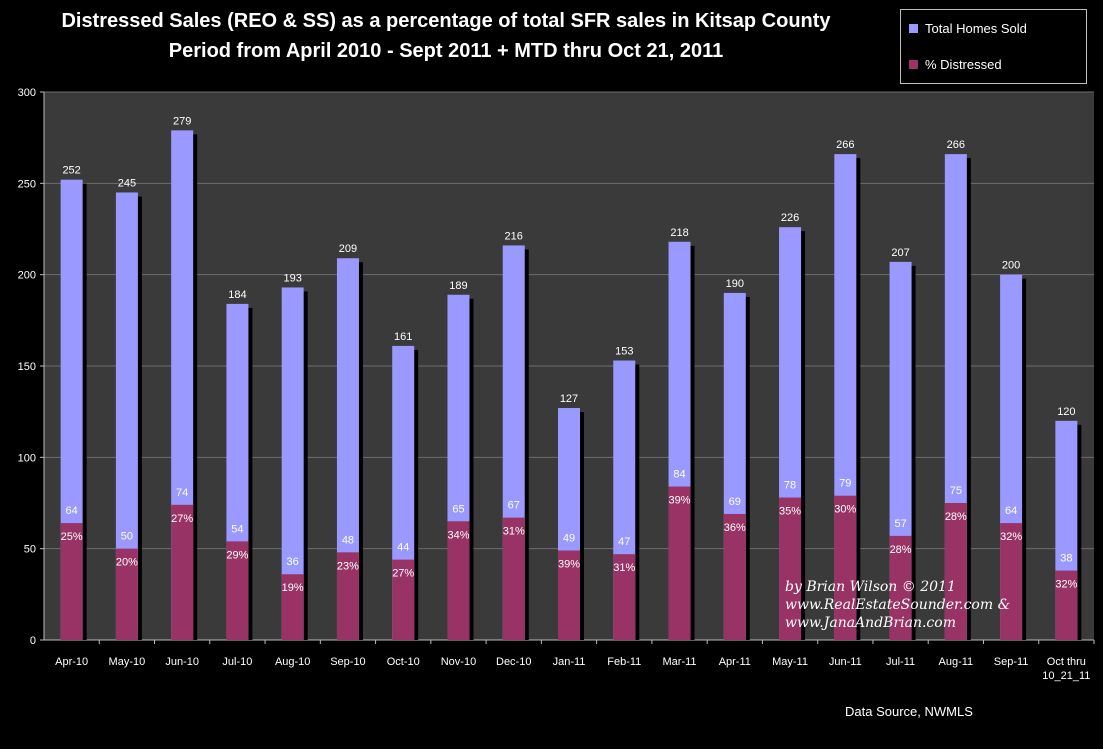  I want to click on data-label-total: 279, so click(182, 121).